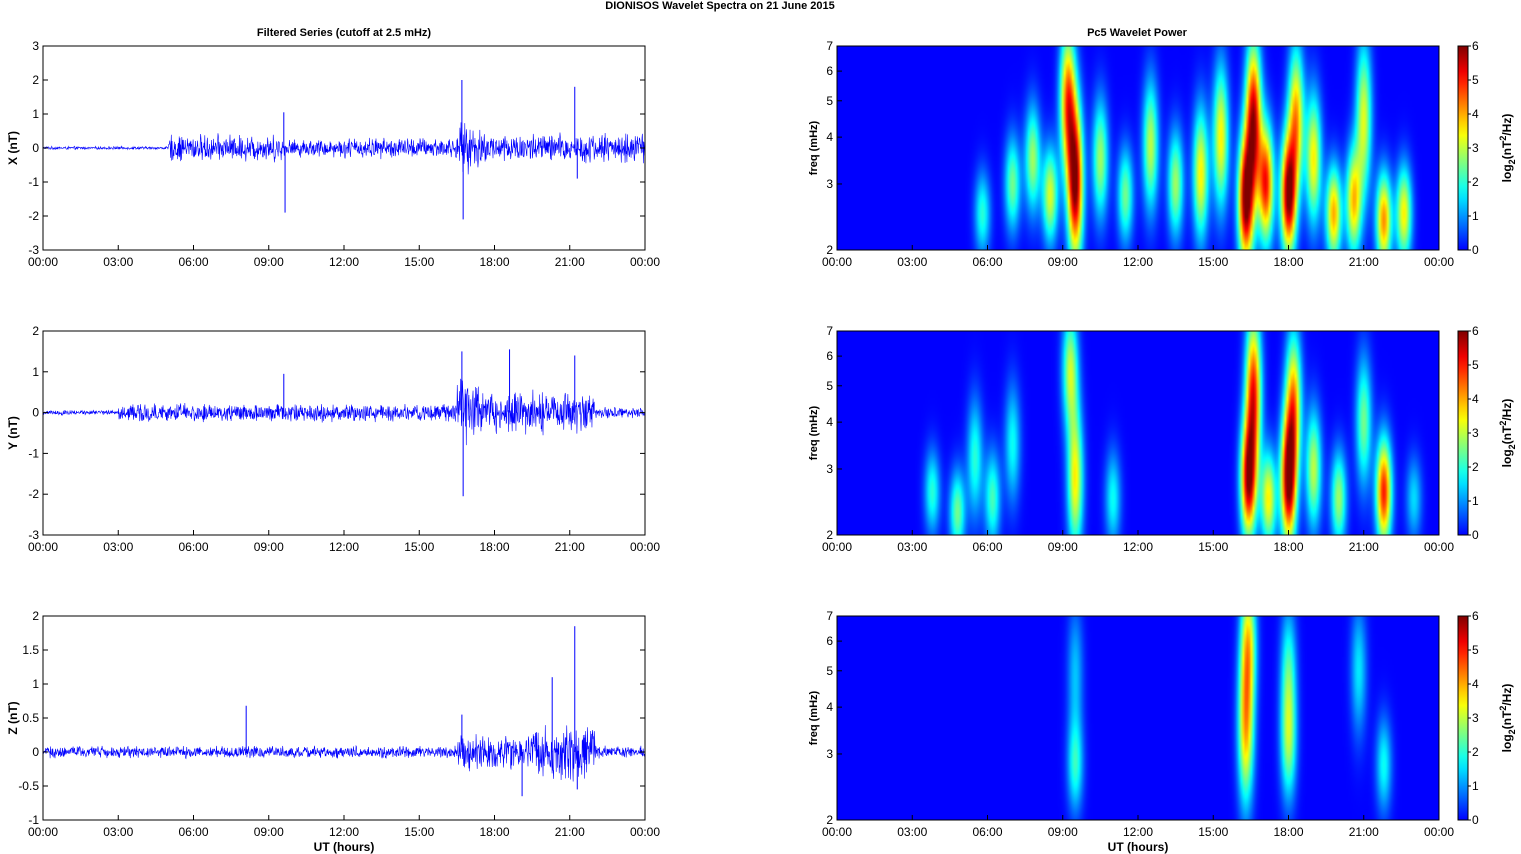 This screenshot has height=854, width=1521. I want to click on ytick-label: -2, so click(33, 216).